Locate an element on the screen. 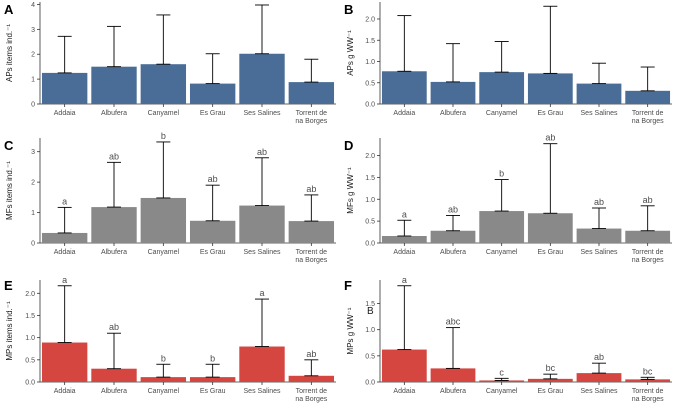  y-axis-title: MPs g WW⁻¹ is located at coordinates (350, 330).